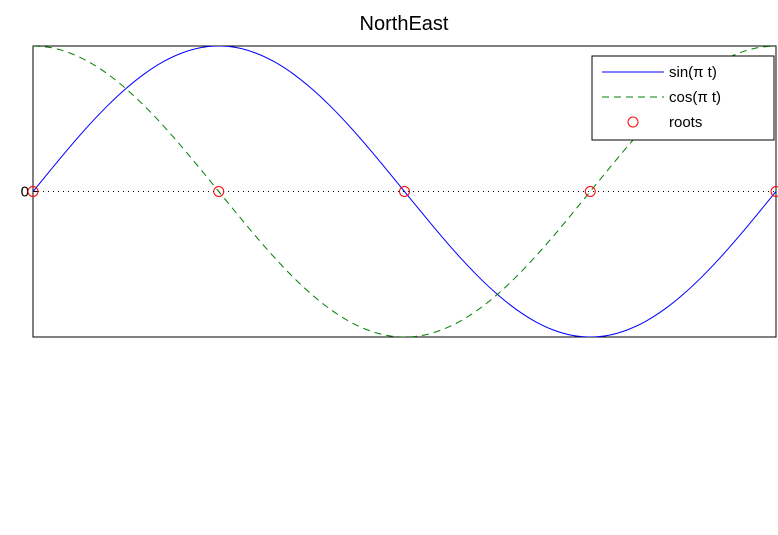 Image resolution: width=778 pixels, height=535 pixels. What do you see at coordinates (633, 122) in the screenshot?
I see `legend-swatch-roots` at bounding box center [633, 122].